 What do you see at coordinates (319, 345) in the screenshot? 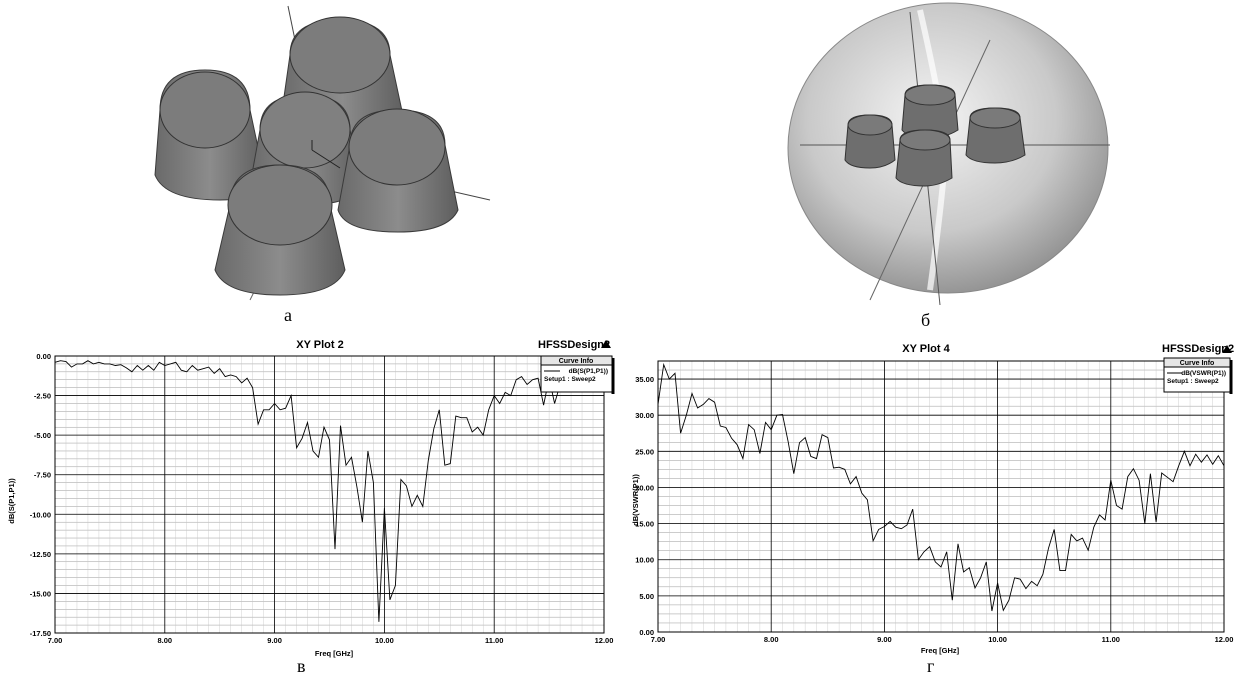
I see `plot-title: XY Plot 2` at bounding box center [319, 345].